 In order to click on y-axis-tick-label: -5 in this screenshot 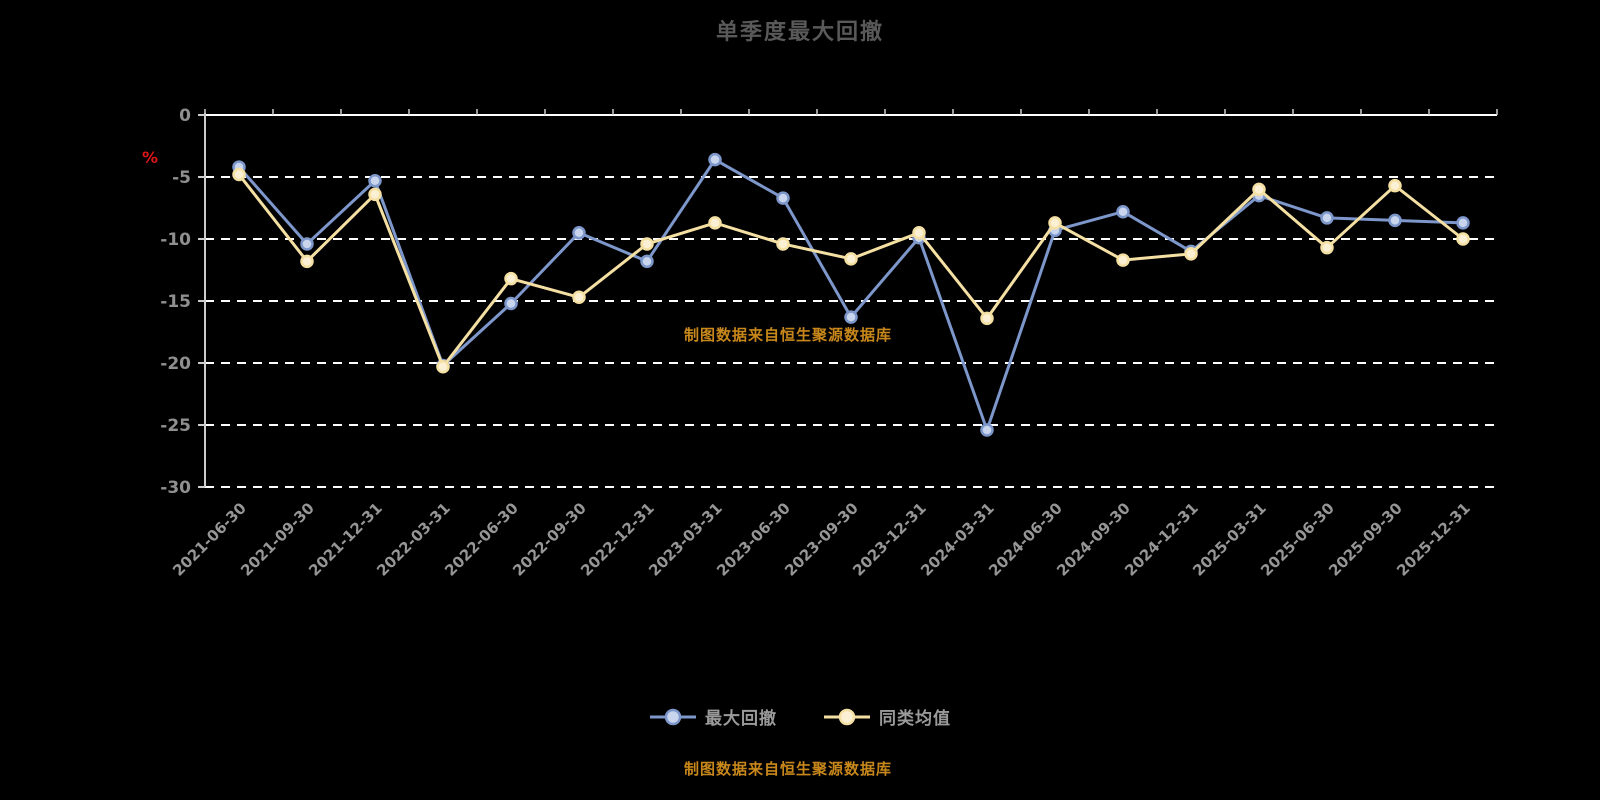, I will do `click(181, 178)`.